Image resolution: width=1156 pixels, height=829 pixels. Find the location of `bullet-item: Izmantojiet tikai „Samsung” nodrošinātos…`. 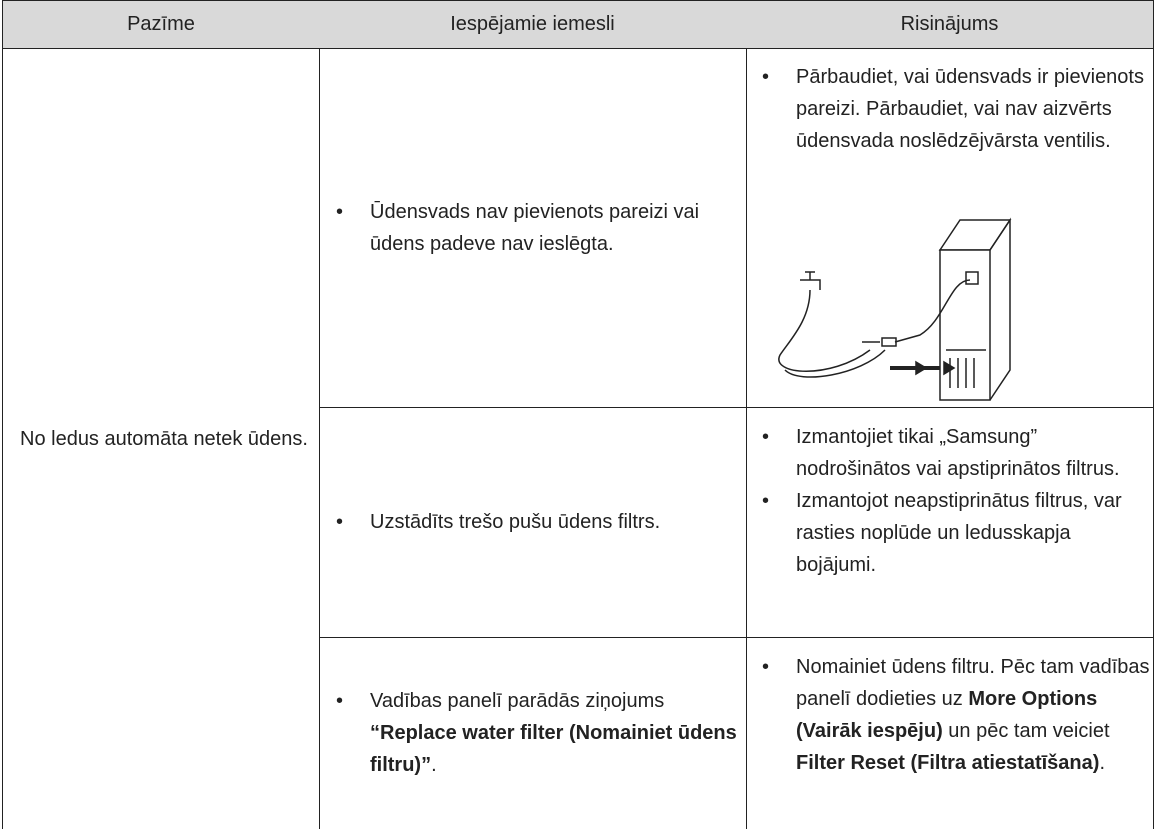

bullet-item: Izmantojiet tikai „Samsung” nodrošinātos… is located at coordinates (955, 453).